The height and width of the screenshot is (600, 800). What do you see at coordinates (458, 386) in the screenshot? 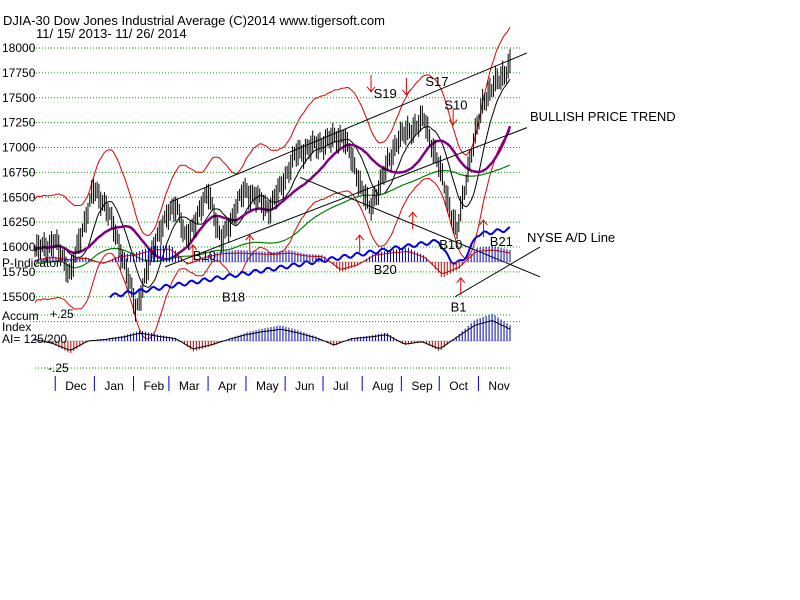
I see `month-label: Oct` at bounding box center [458, 386].